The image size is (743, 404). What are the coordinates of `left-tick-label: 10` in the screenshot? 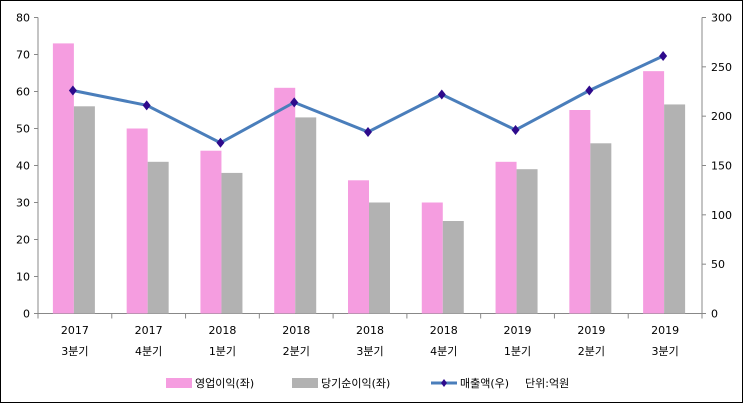 It's located at (23, 277).